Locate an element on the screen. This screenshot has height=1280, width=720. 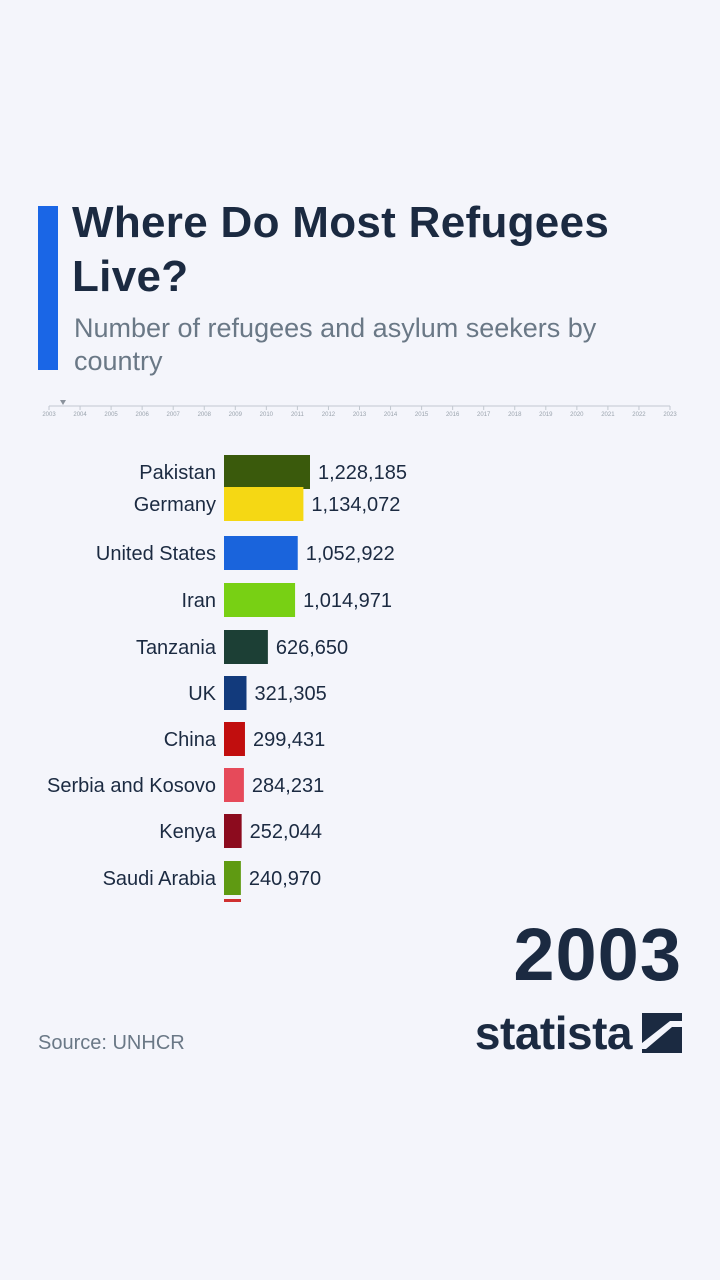
current-year: 2003 is located at coordinates (597, 954).